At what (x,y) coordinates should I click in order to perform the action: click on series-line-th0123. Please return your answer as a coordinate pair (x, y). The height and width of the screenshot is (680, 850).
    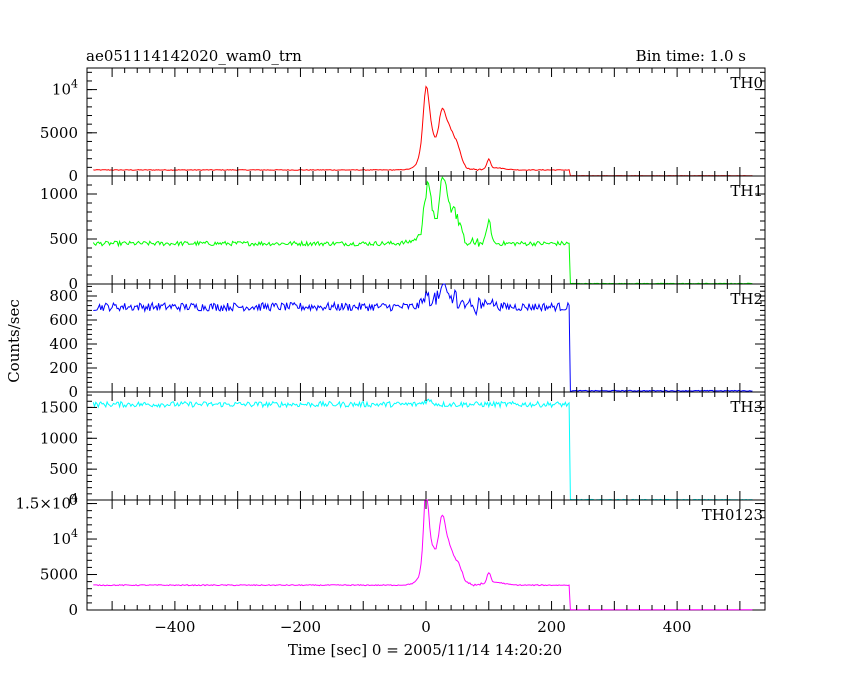
    Looking at the image, I should click on (423, 555).